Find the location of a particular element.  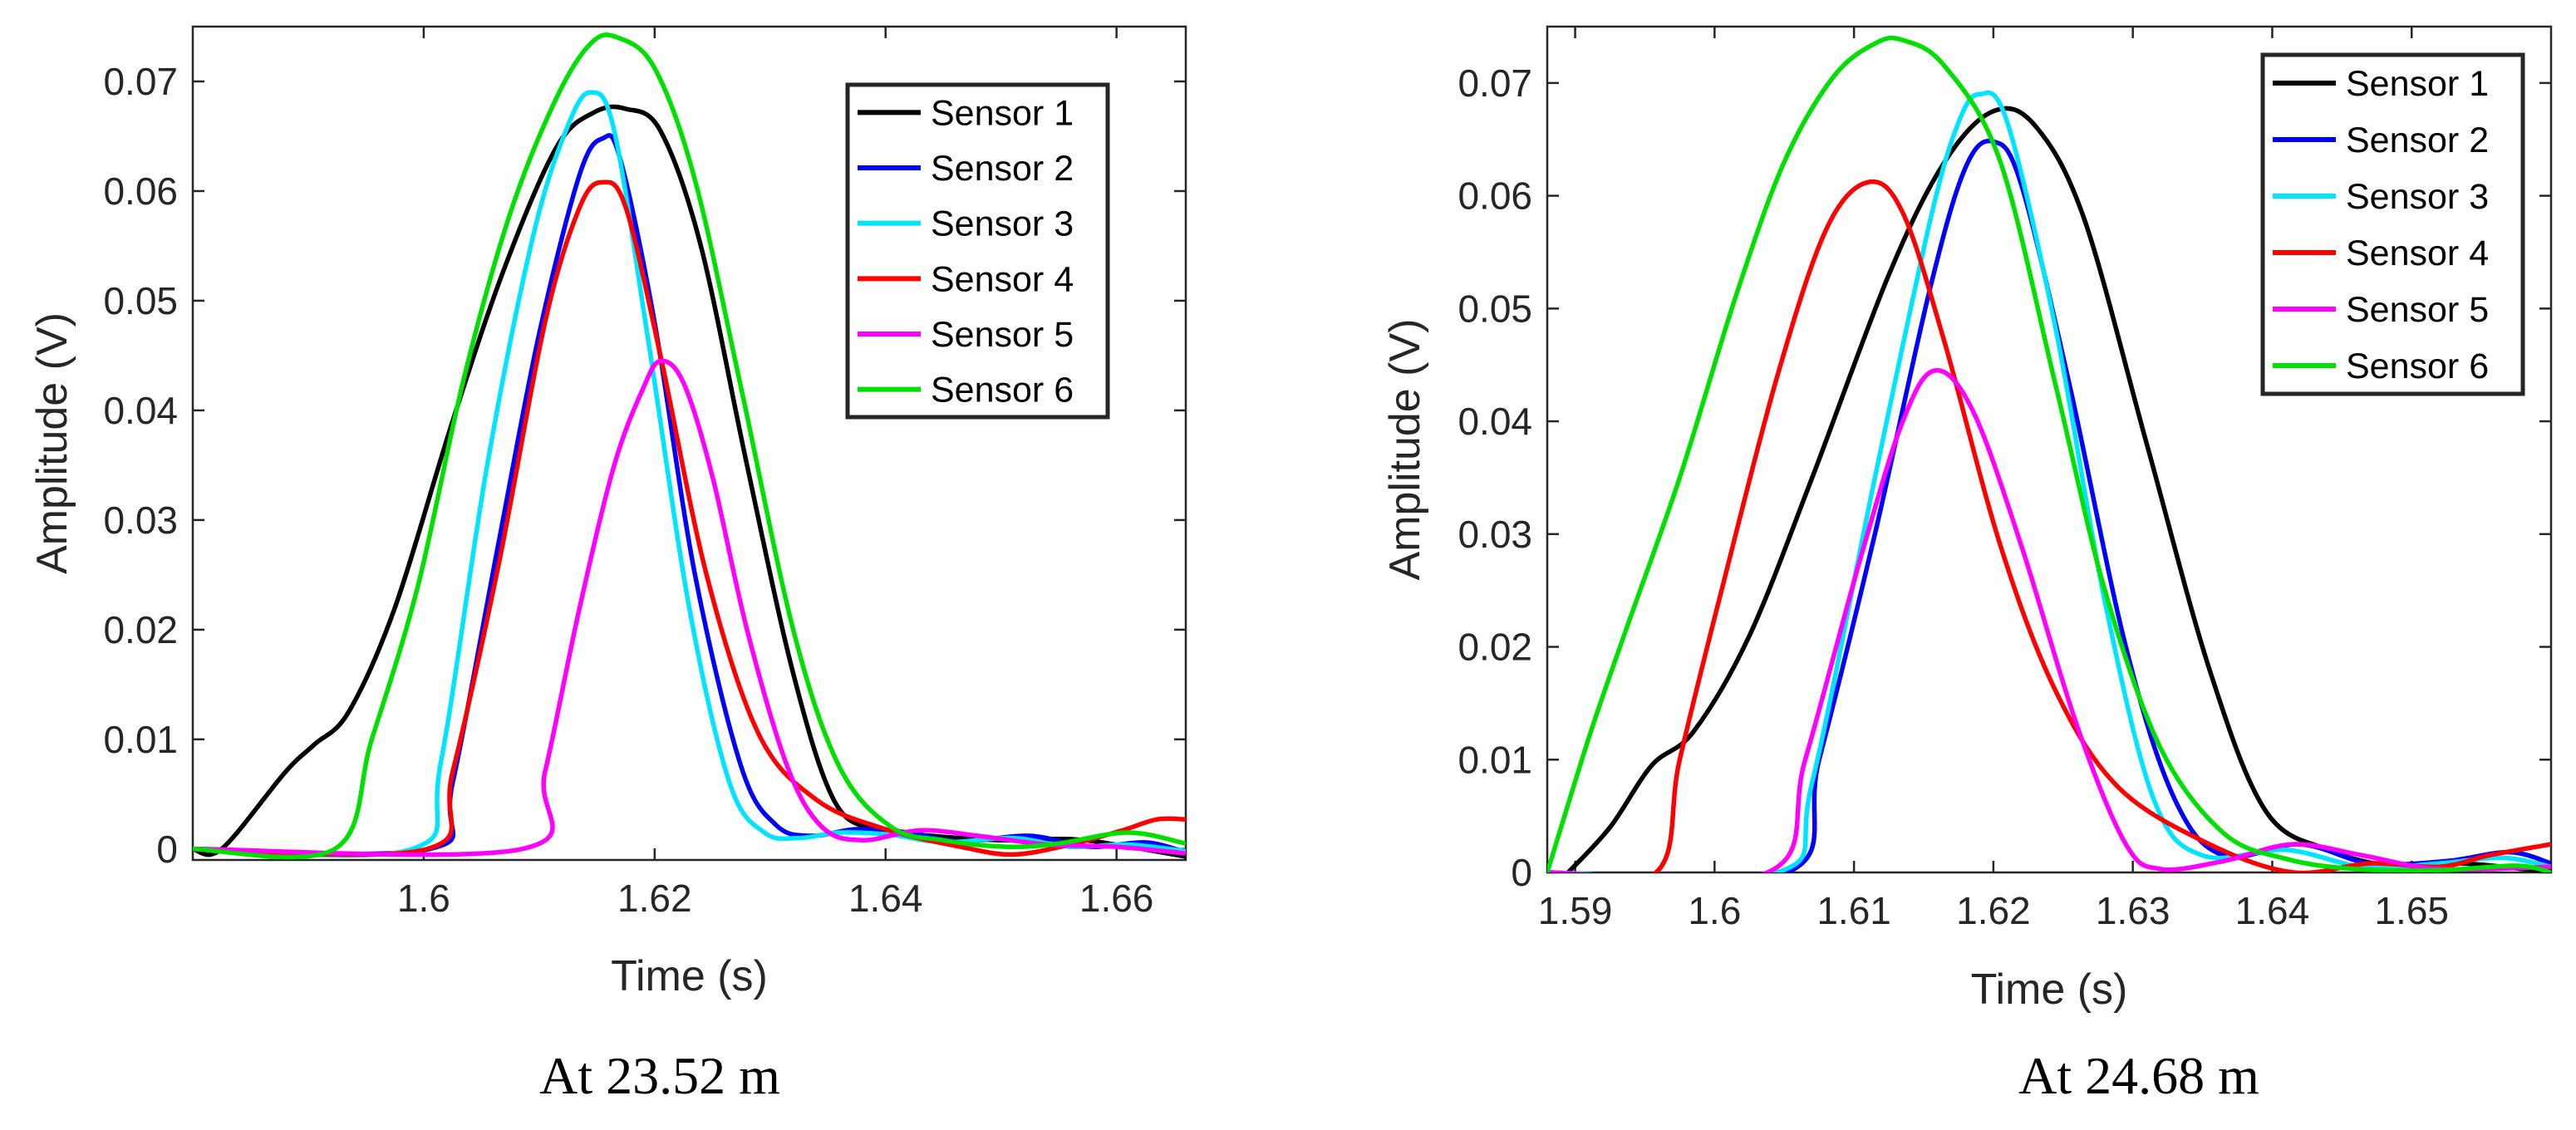

x-tick-label: 1.59 is located at coordinates (1575, 911).